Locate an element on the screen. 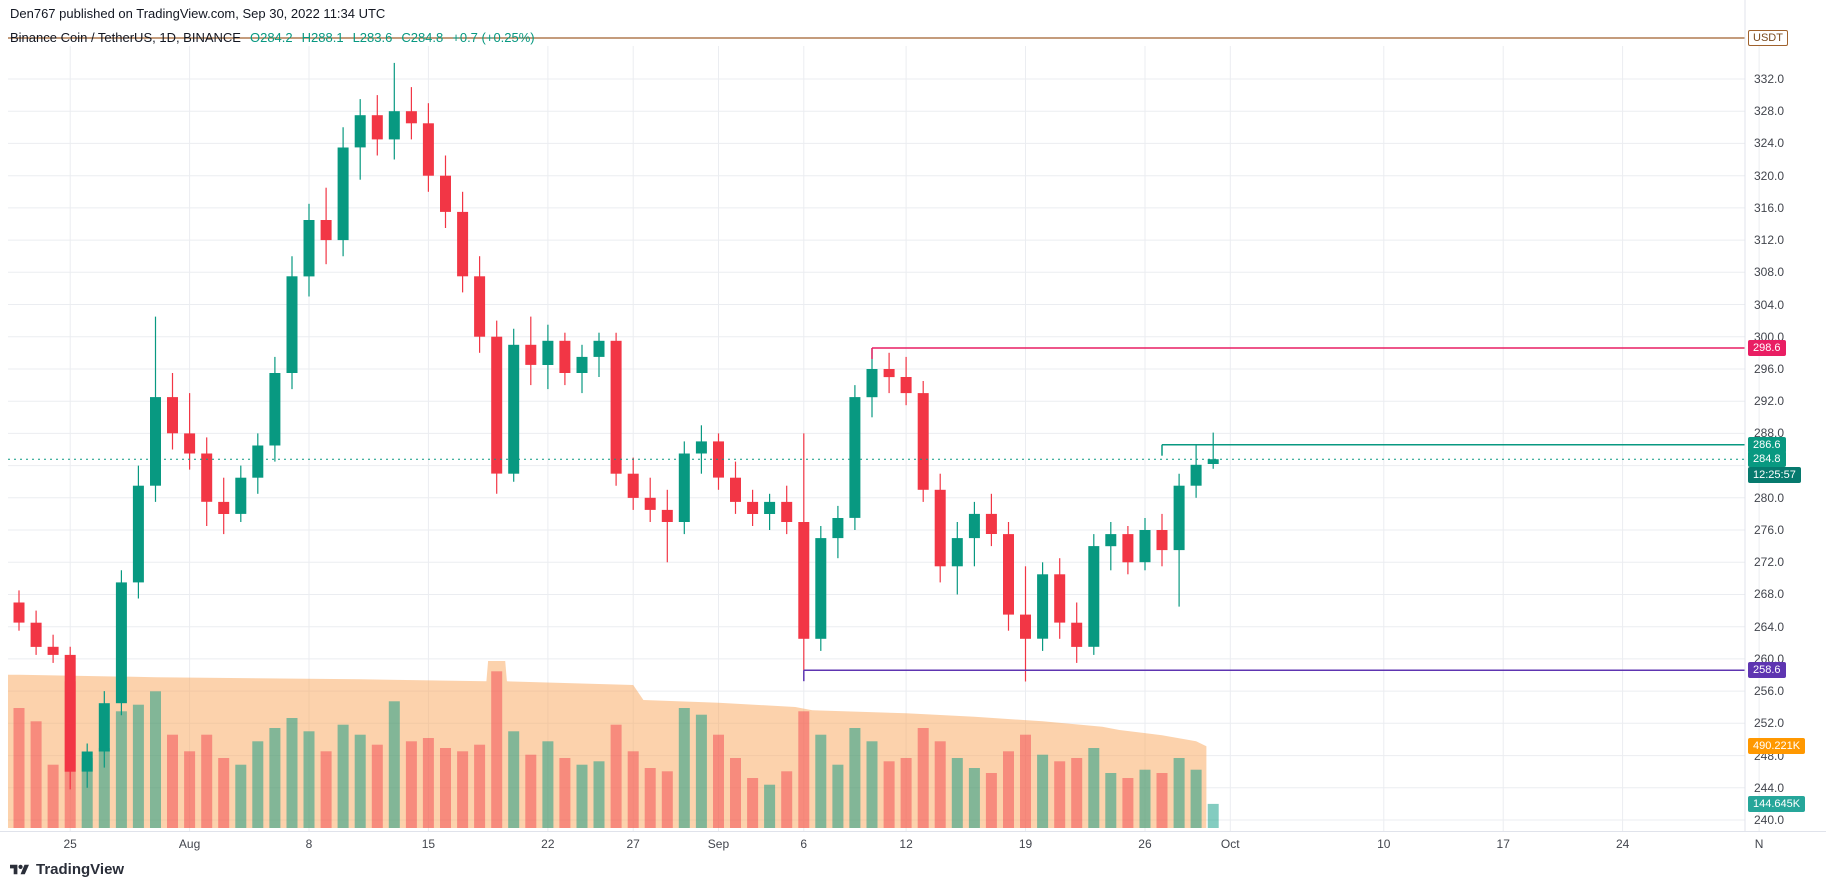 The height and width of the screenshot is (888, 1826). ohlc-open: O284.2 is located at coordinates (271, 37).